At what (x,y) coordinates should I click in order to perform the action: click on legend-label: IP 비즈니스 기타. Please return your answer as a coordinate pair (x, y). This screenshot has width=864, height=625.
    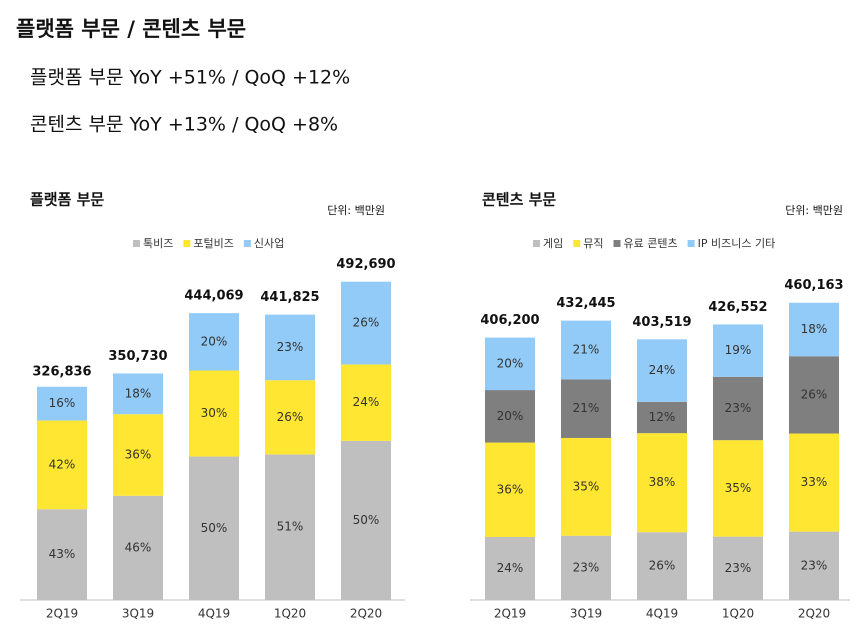
    Looking at the image, I should click on (737, 243).